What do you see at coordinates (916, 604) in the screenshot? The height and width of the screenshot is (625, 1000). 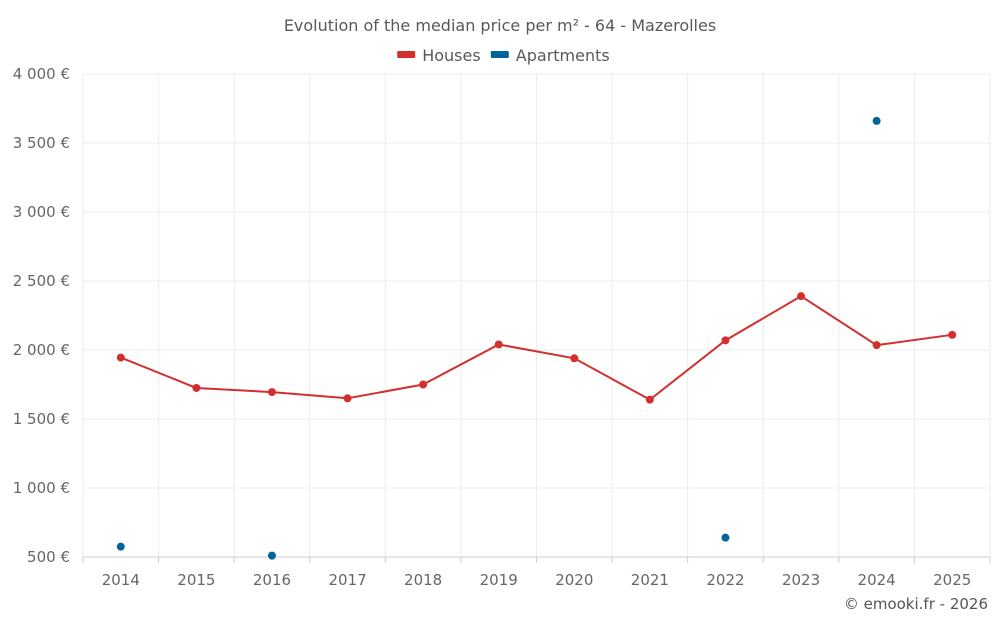 I see `credit-text: © emooki.fr - 2026` at bounding box center [916, 604].